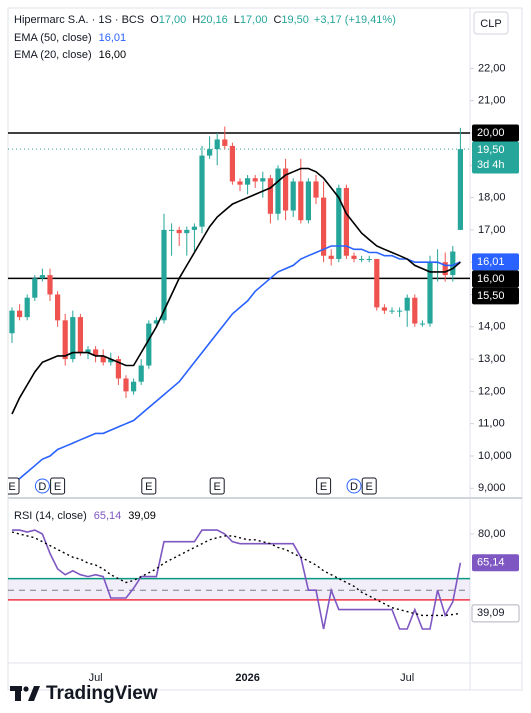 Image resolution: width=531 pixels, height=713 pixels. I want to click on event-label: D, so click(42, 487).